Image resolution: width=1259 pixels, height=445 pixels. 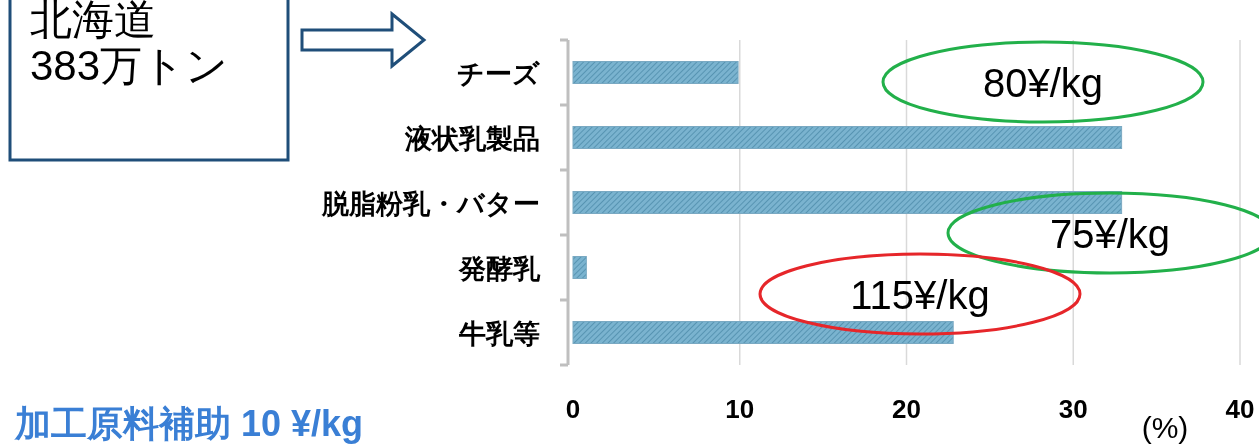 I want to click on y-tick-label: チーズ, so click(x=499, y=73).